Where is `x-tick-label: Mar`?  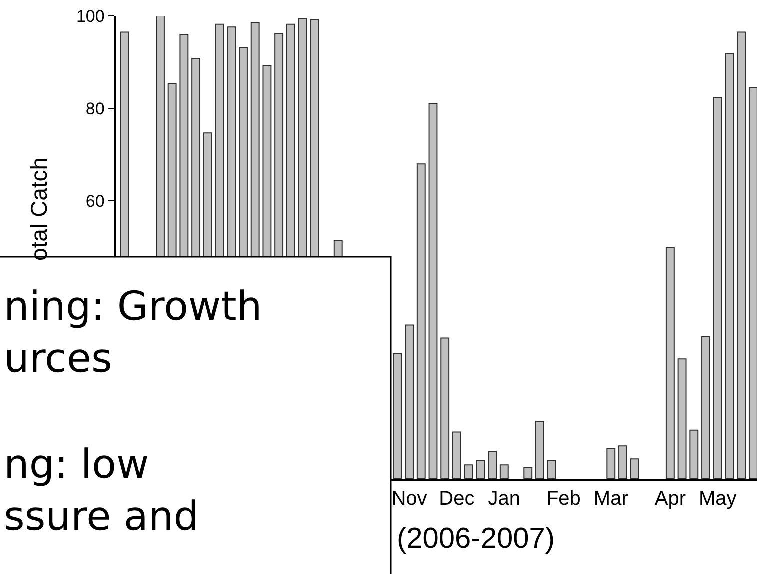 x-tick-label: Mar is located at coordinates (611, 499).